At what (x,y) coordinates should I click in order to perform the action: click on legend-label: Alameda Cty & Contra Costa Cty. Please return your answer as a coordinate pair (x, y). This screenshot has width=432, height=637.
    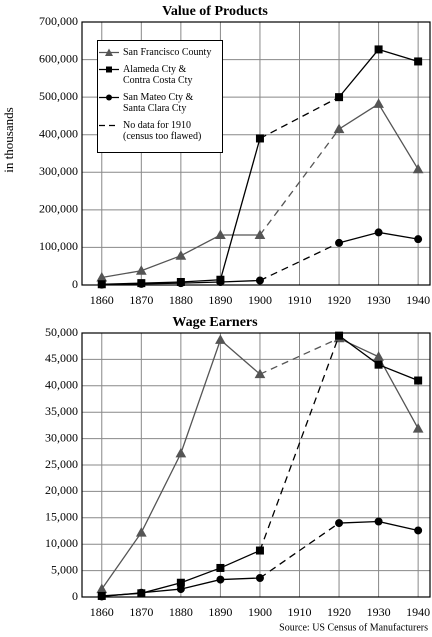
    Looking at the image, I should click on (158, 75).